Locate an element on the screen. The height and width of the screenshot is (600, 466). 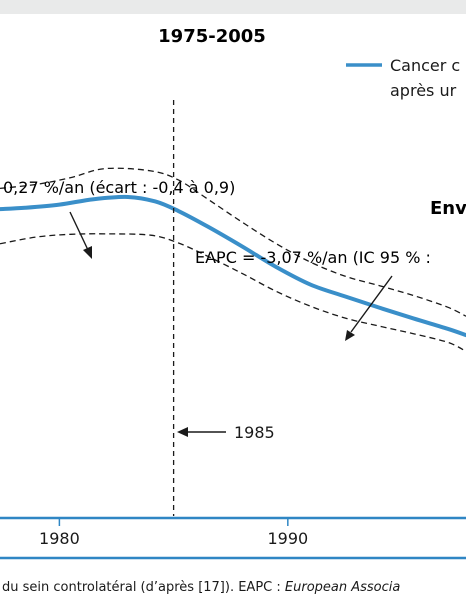
caption-italic-text: European Associa is located at coordinates (342, 587).